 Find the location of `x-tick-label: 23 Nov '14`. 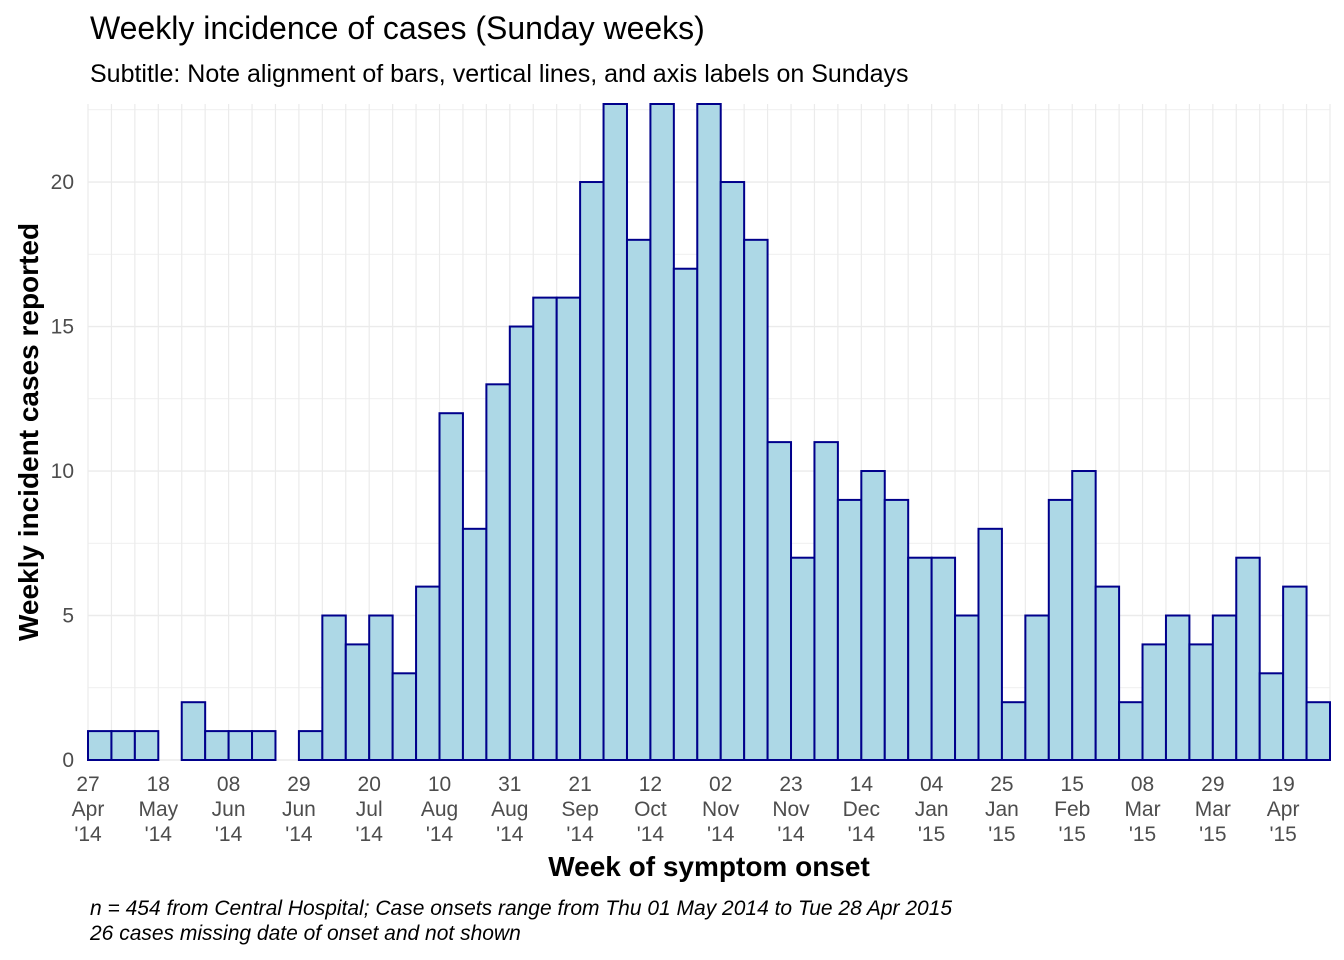

x-tick-label: 23 Nov '14 is located at coordinates (791, 809).